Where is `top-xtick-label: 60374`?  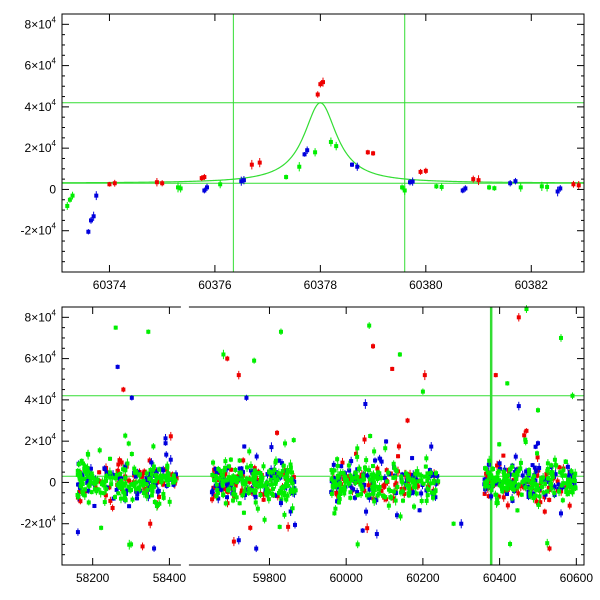
top-xtick-label: 60374 is located at coordinates (110, 285).